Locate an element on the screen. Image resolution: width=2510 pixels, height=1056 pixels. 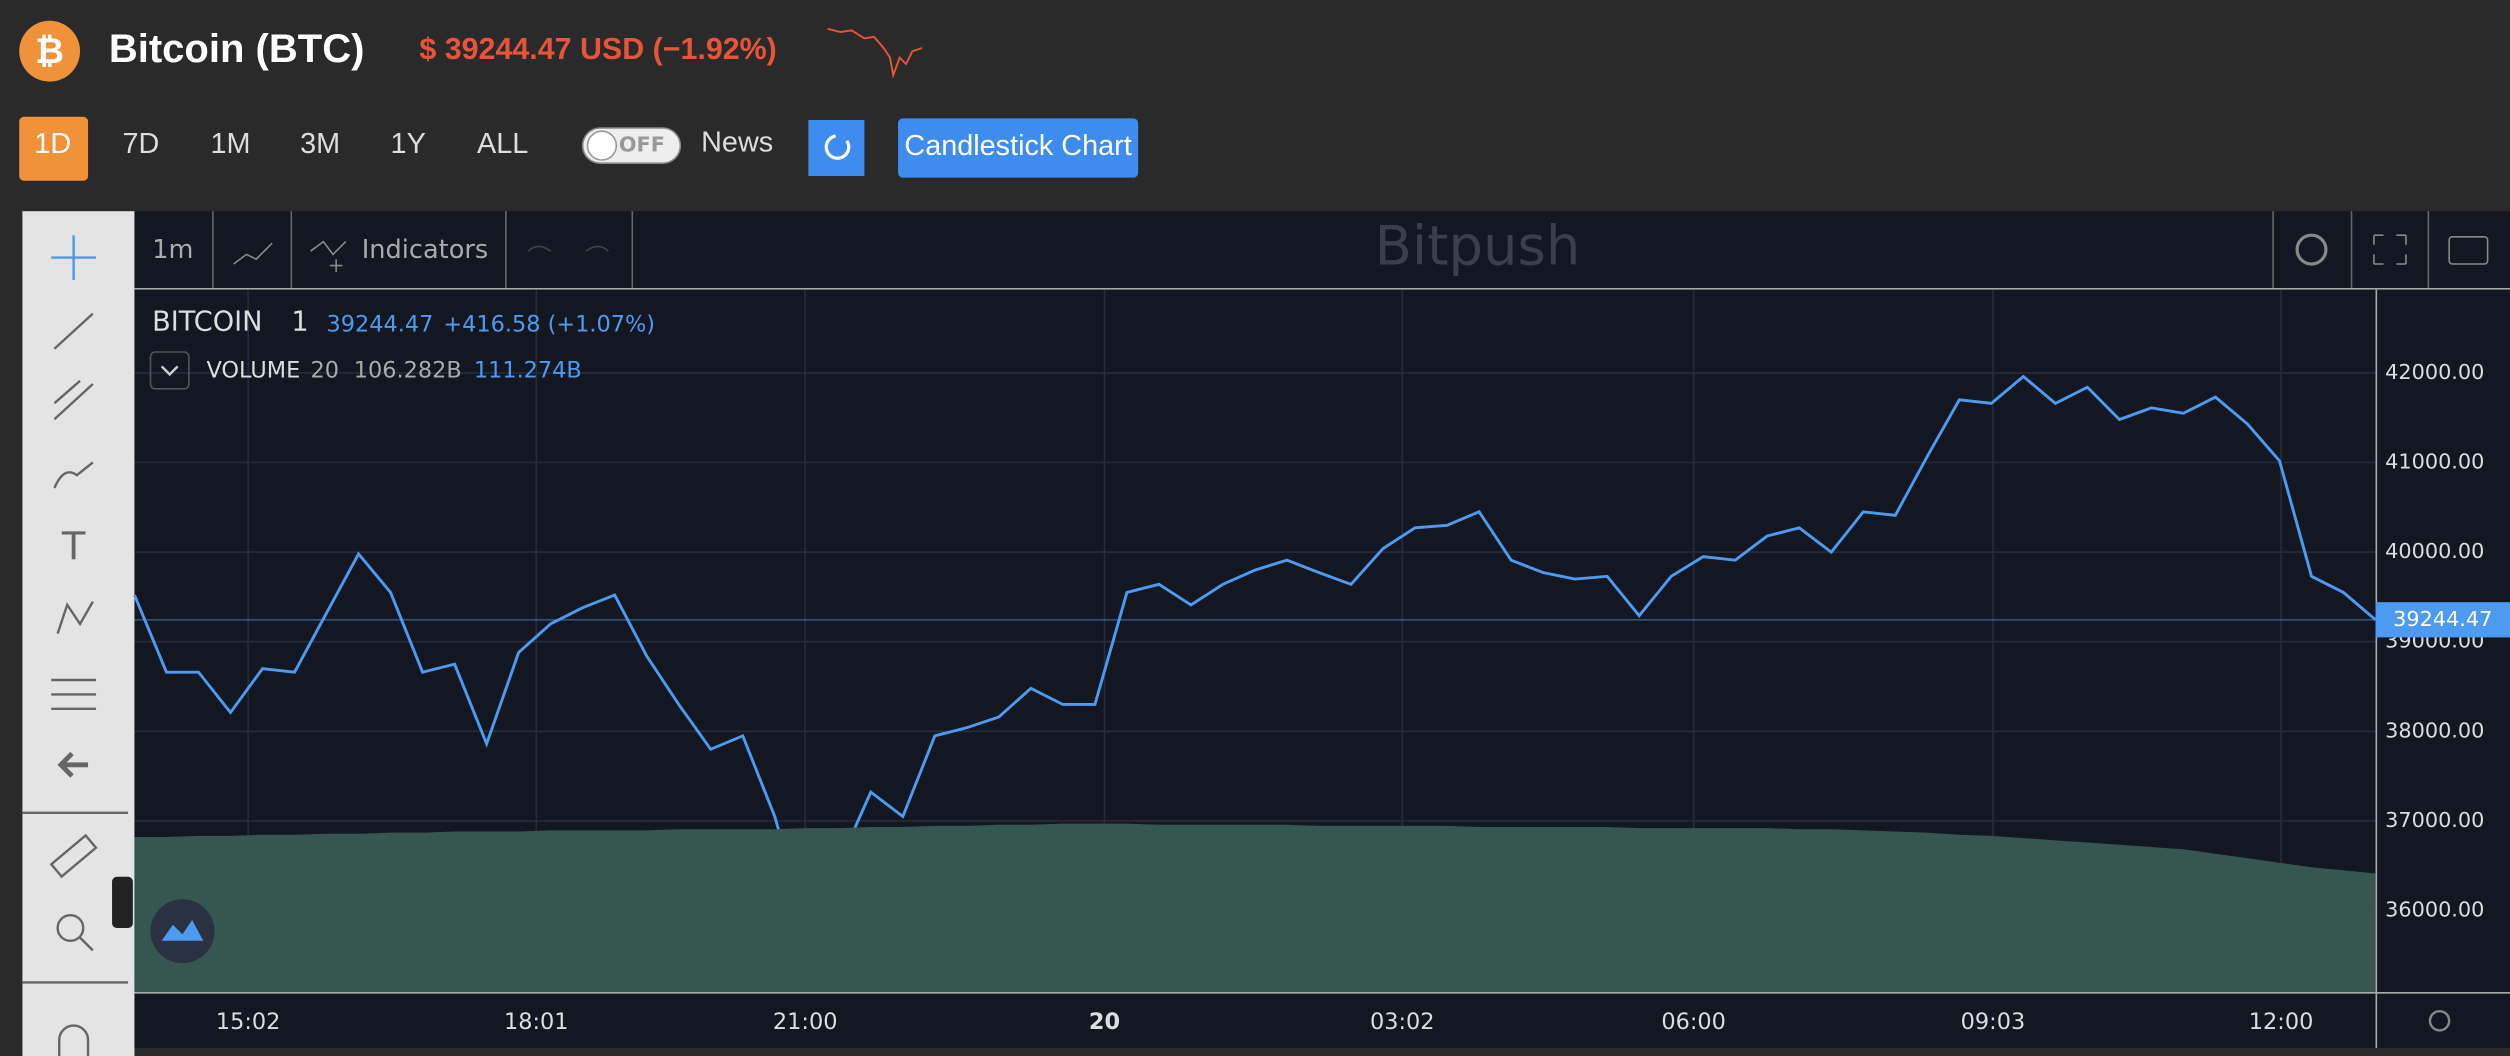
y-tick-label: 38000.00 is located at coordinates (2434, 730).